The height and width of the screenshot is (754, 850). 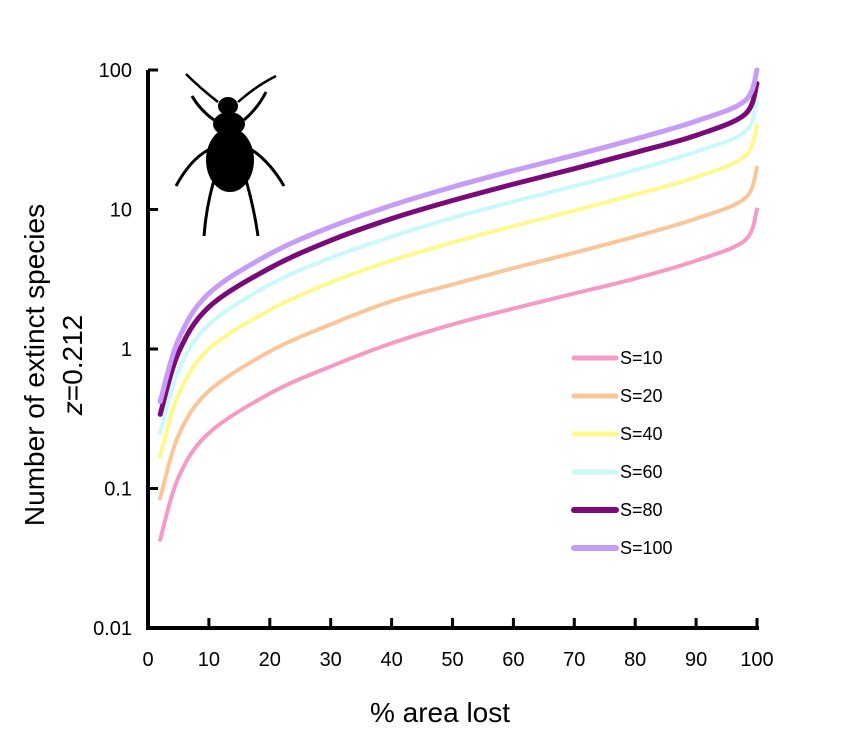 What do you see at coordinates (121, 211) in the screenshot?
I see `y-tick-label: 10` at bounding box center [121, 211].